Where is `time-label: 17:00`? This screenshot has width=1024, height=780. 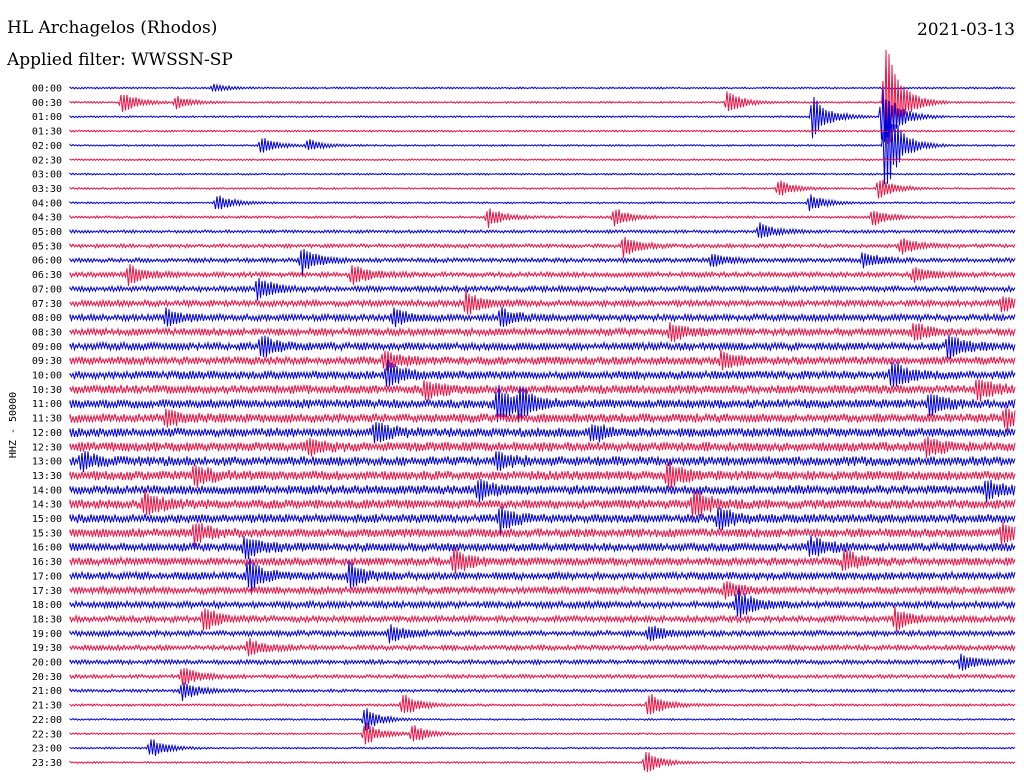
time-label: 17:00 is located at coordinates (47, 576).